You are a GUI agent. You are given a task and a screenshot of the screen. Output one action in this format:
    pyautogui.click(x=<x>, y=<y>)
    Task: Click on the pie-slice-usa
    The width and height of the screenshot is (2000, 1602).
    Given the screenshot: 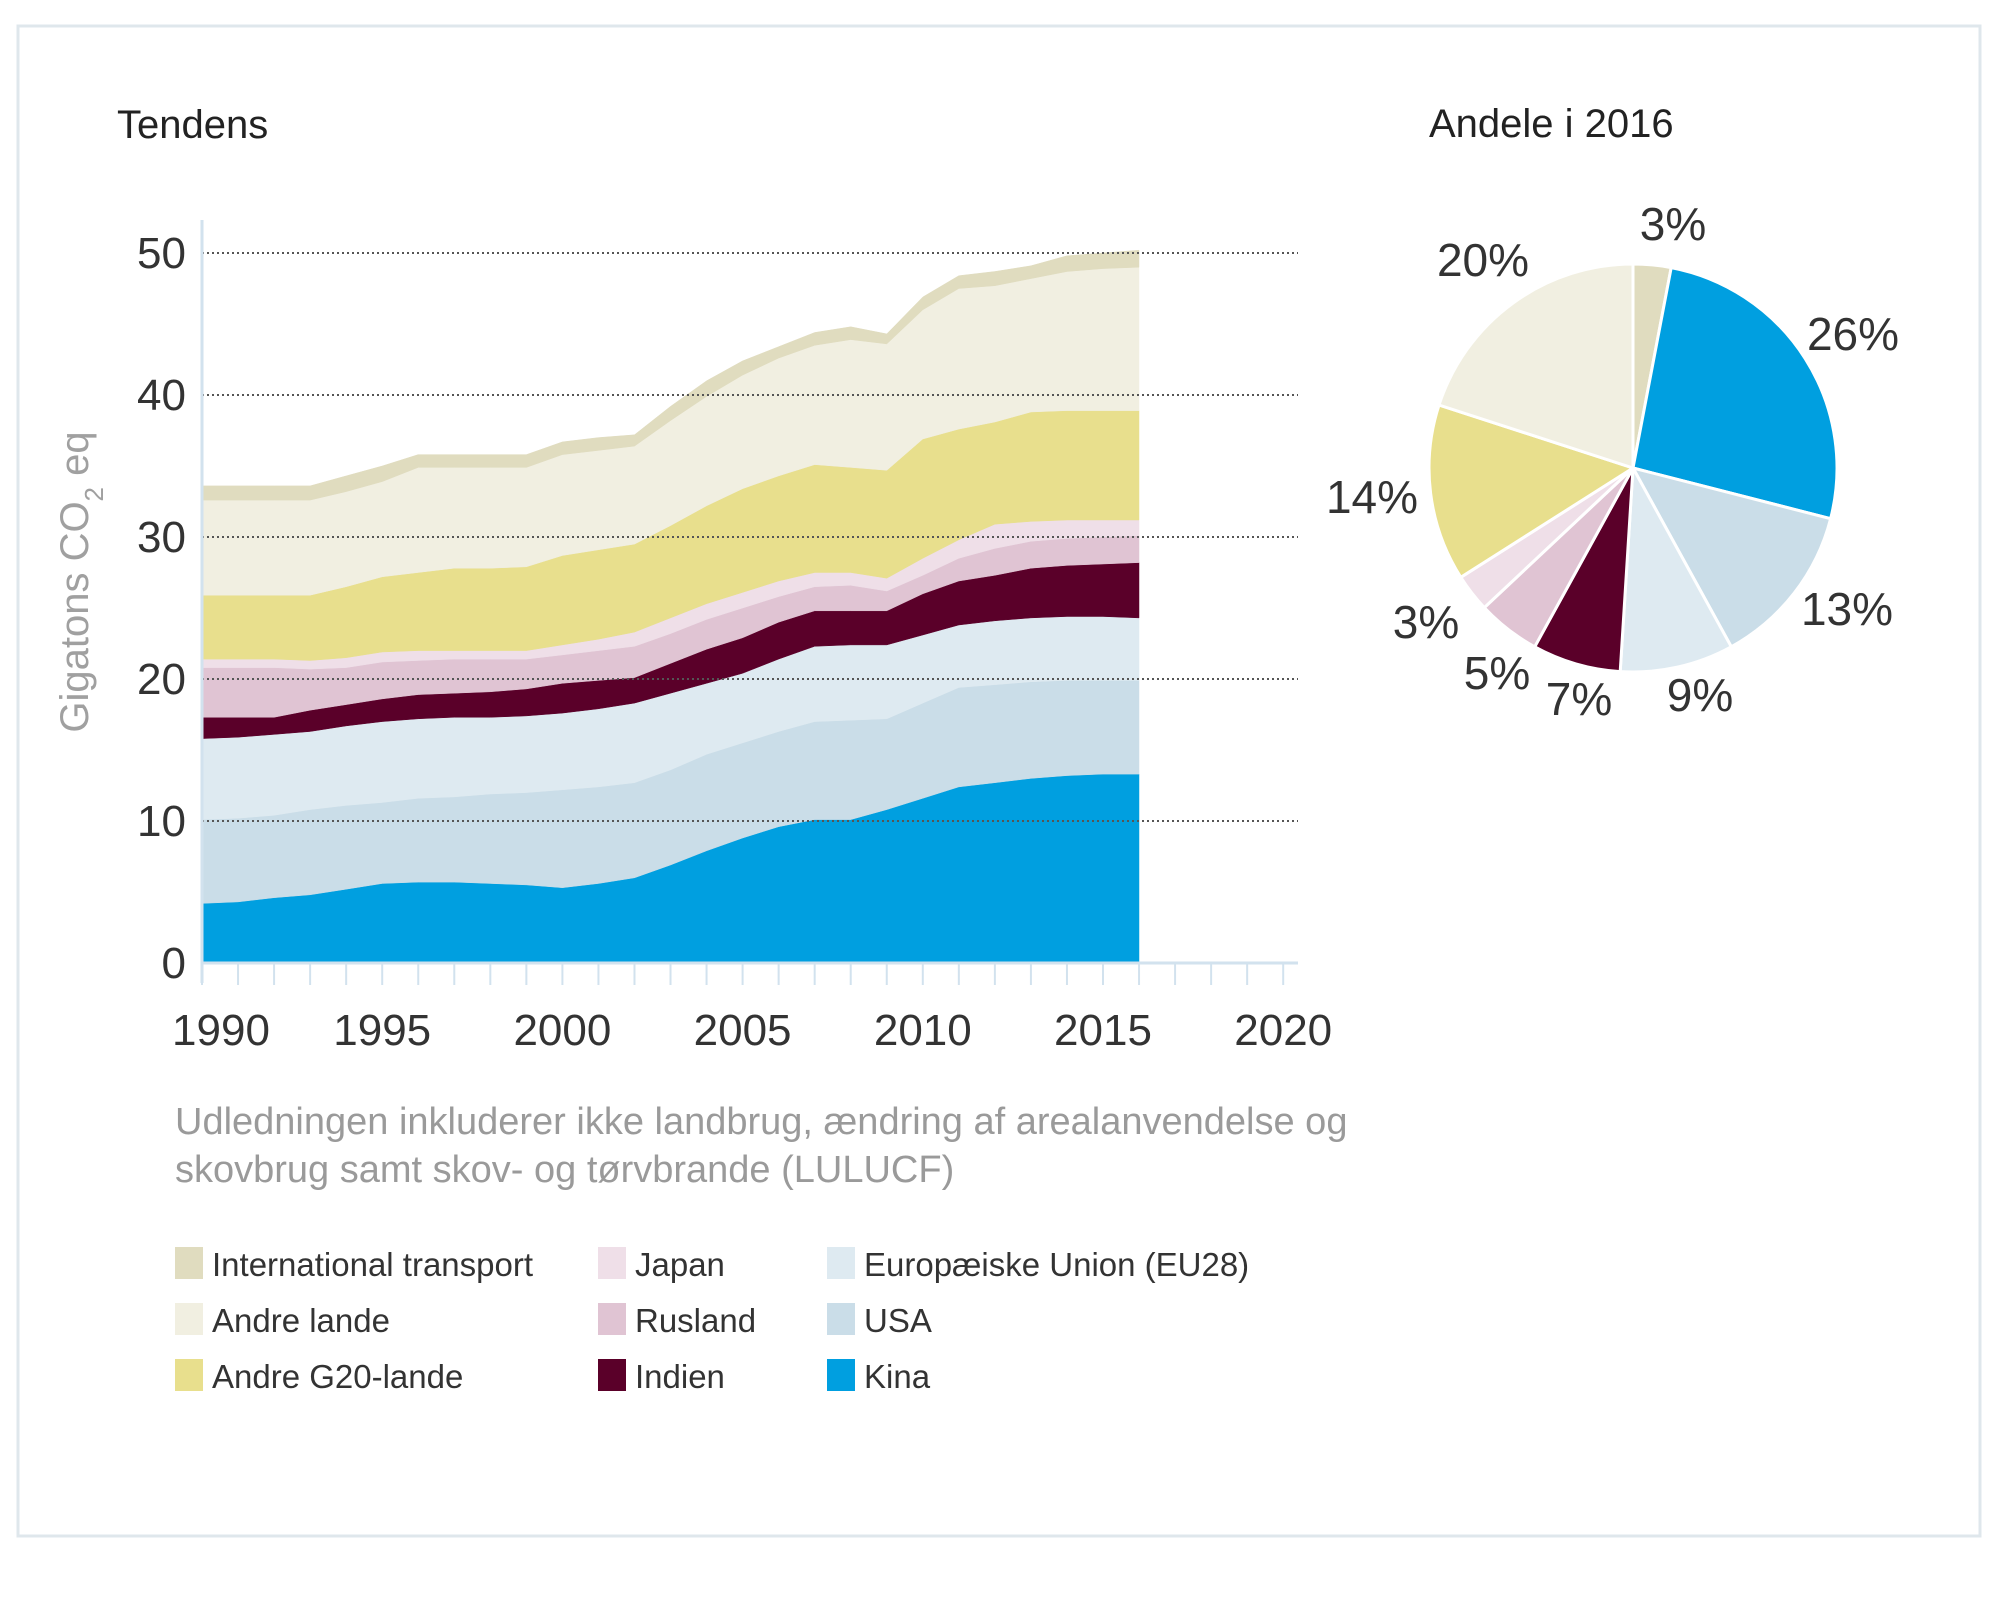 What is the action you would take?
    pyautogui.click(x=1731, y=557)
    